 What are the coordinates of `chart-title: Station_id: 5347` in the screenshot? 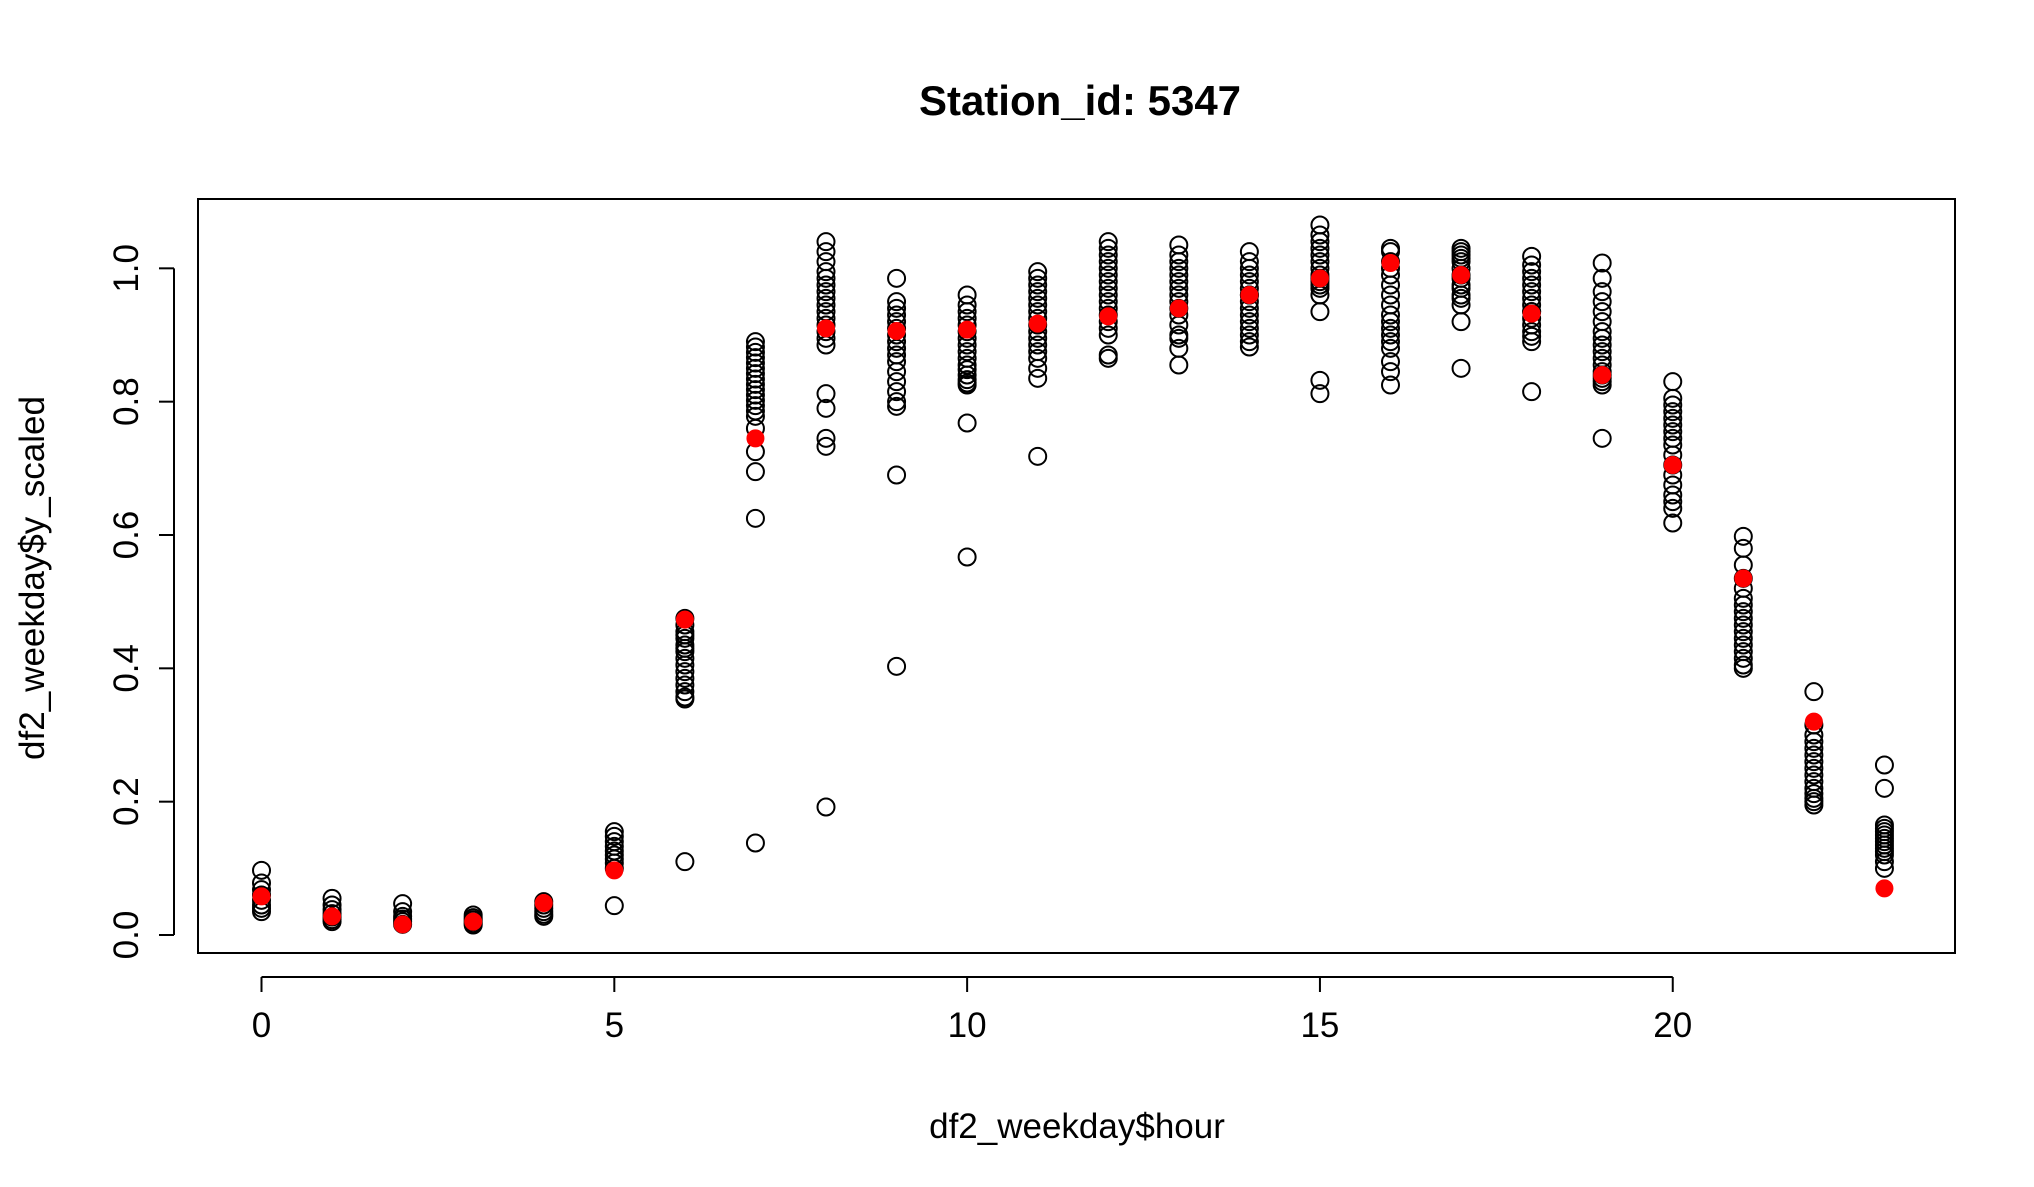 It's located at (1080, 100).